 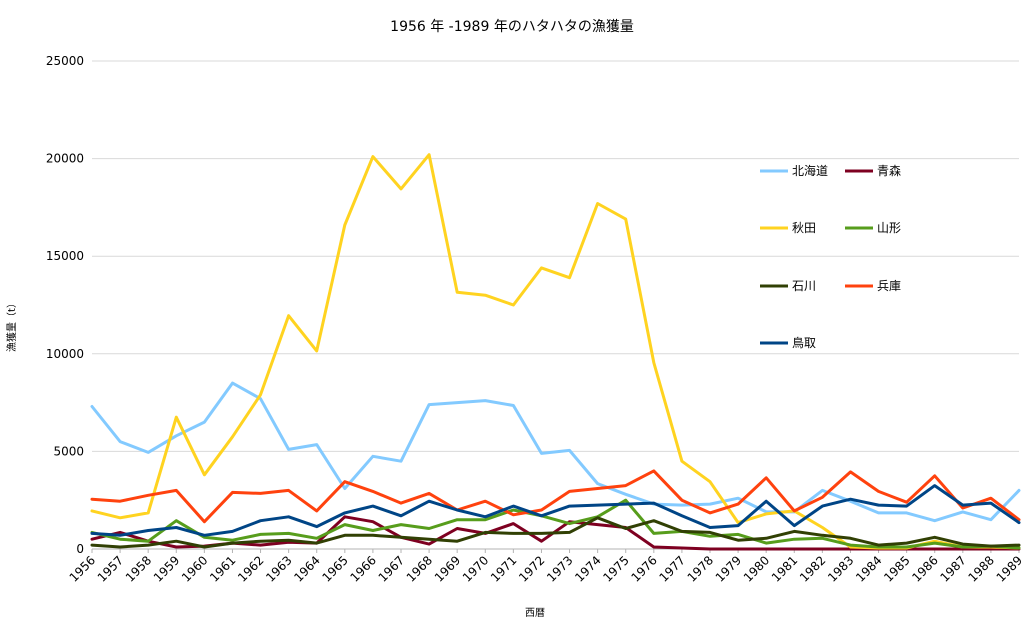 I want to click on x-tick-label: 1974, so click(x=587, y=568).